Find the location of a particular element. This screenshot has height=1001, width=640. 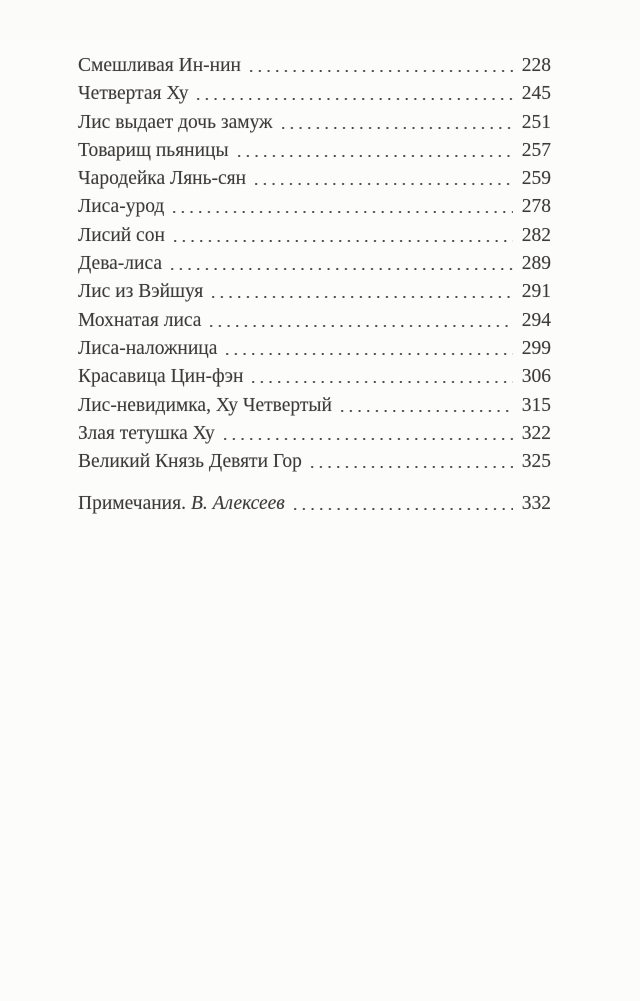

toc-entry-title: Товарищ пьяницы is located at coordinates (153, 150).